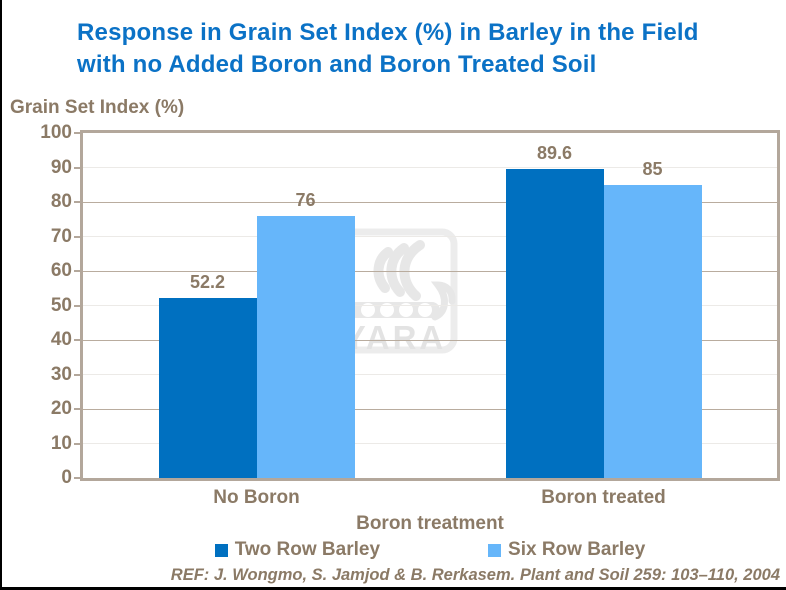 This screenshot has height=590, width=786. What do you see at coordinates (97, 107) in the screenshot?
I see `y-axis-title: Grain Set Index (%)` at bounding box center [97, 107].